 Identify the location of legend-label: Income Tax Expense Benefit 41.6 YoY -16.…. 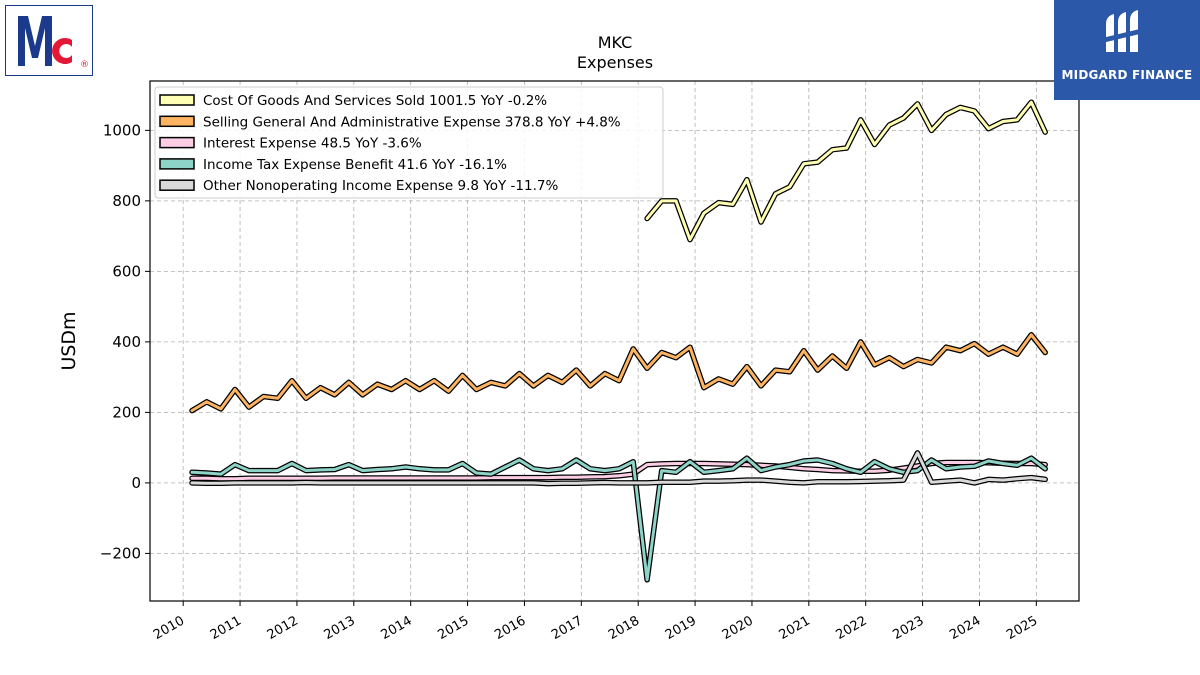
(355, 165).